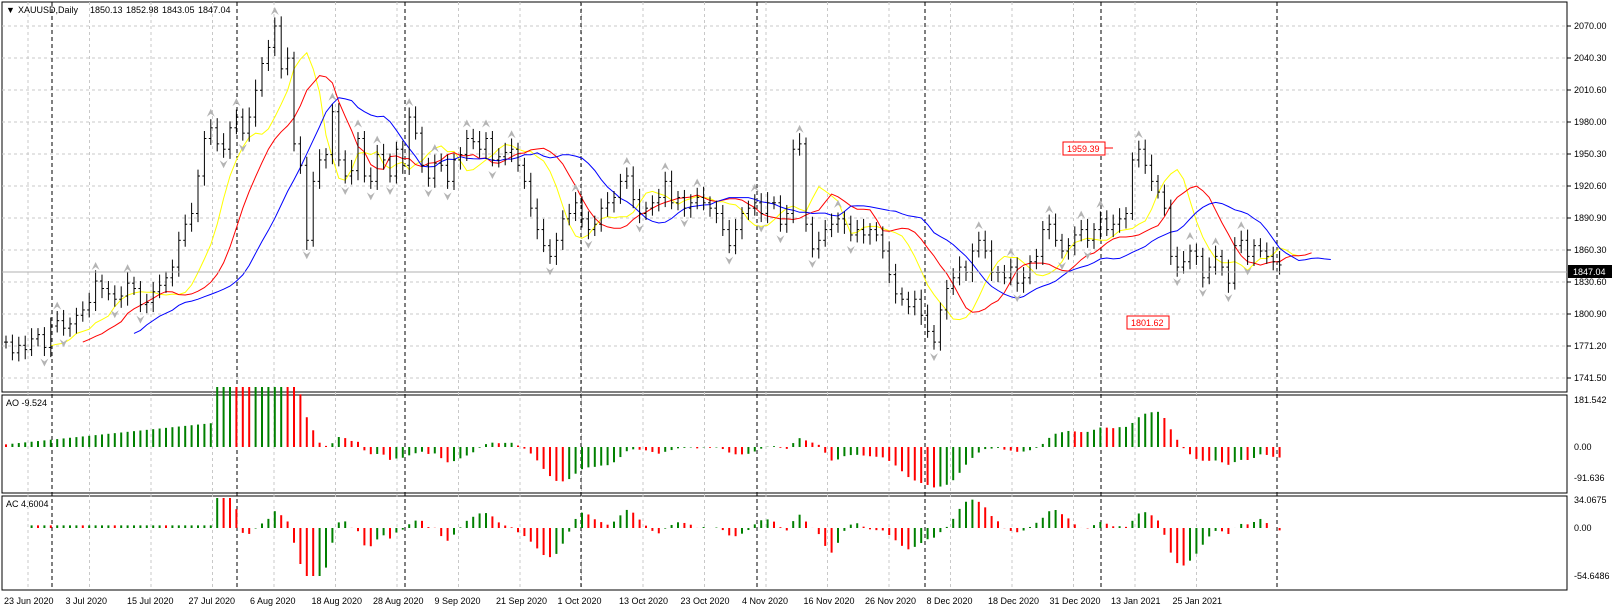 The width and height of the screenshot is (1617, 613). I want to click on date-tick-label: 13 Jan 2021, so click(1136, 601).